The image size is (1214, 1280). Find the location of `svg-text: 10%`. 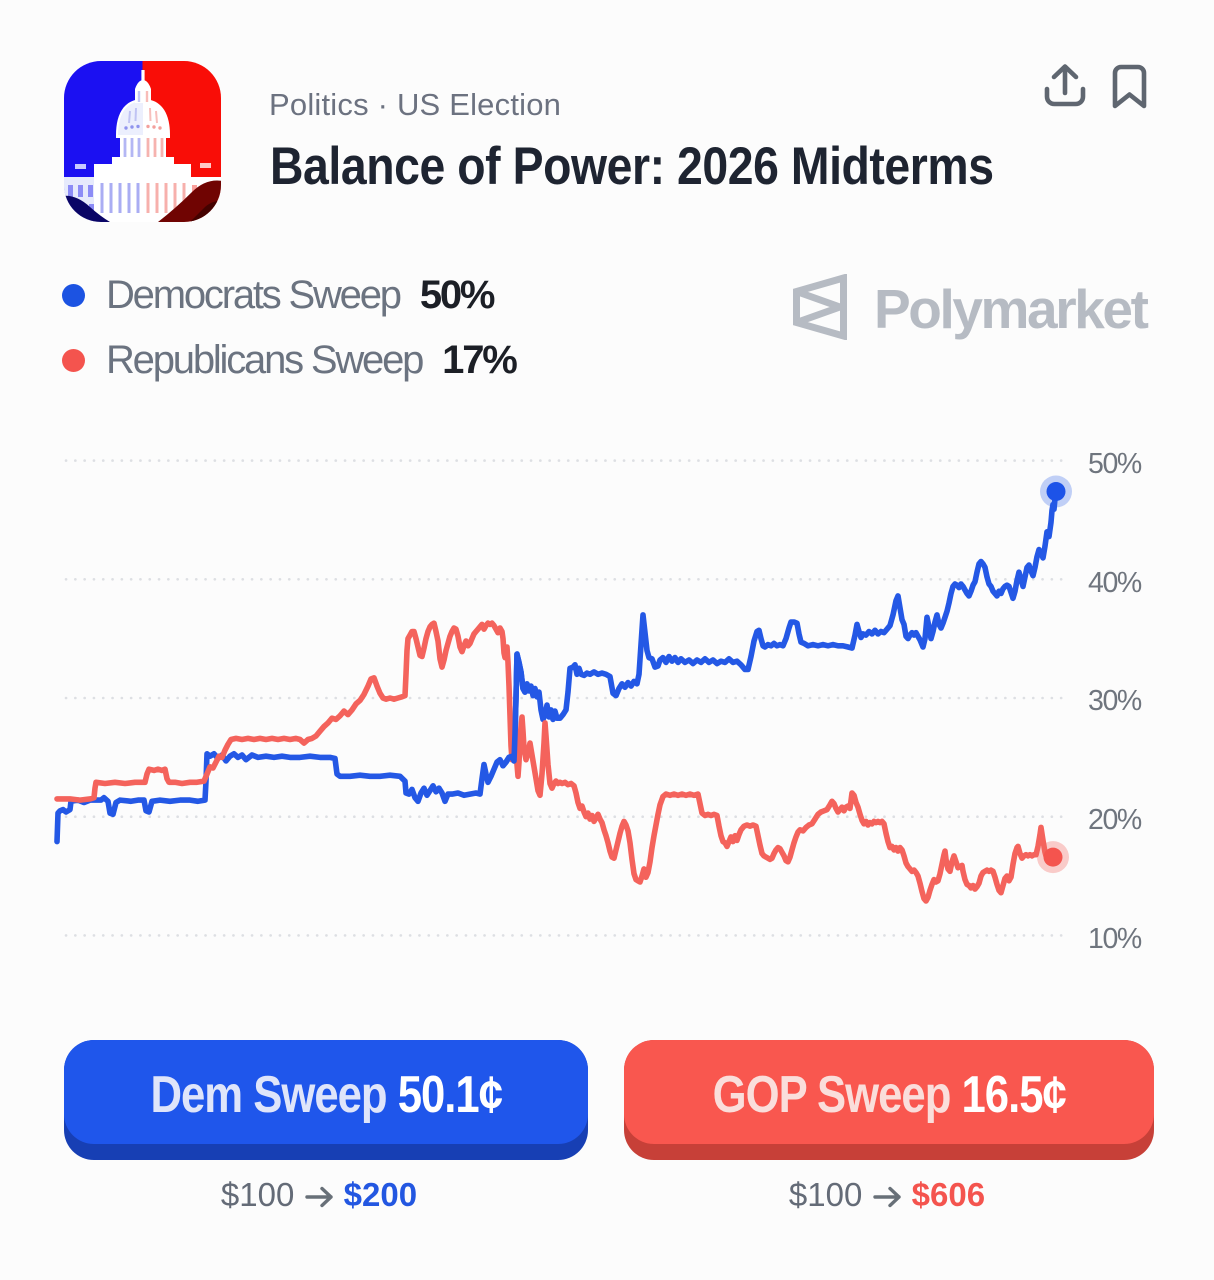

svg-text: 10% is located at coordinates (1115, 939).